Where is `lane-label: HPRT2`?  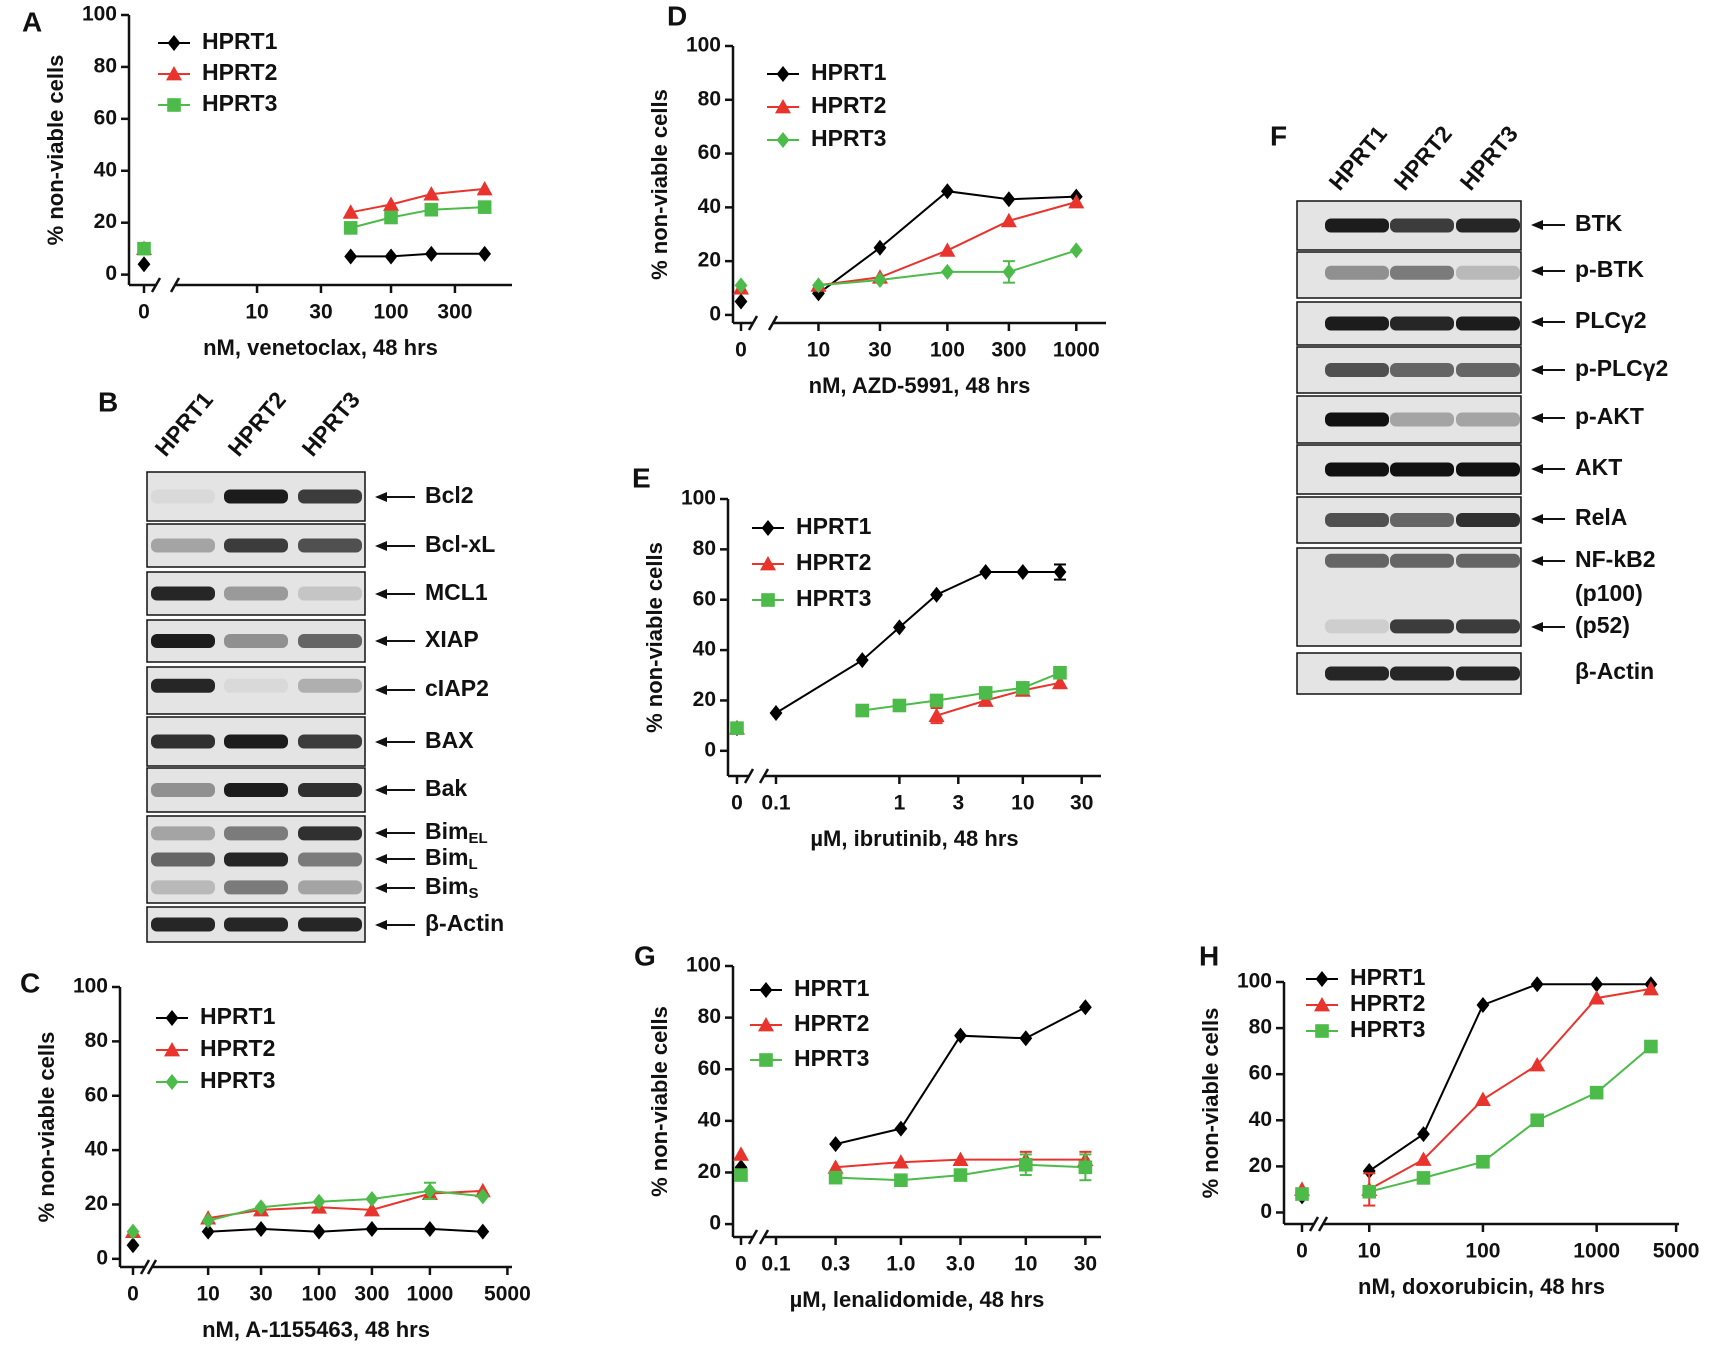
lane-label: HPRT2 is located at coordinates (257, 424).